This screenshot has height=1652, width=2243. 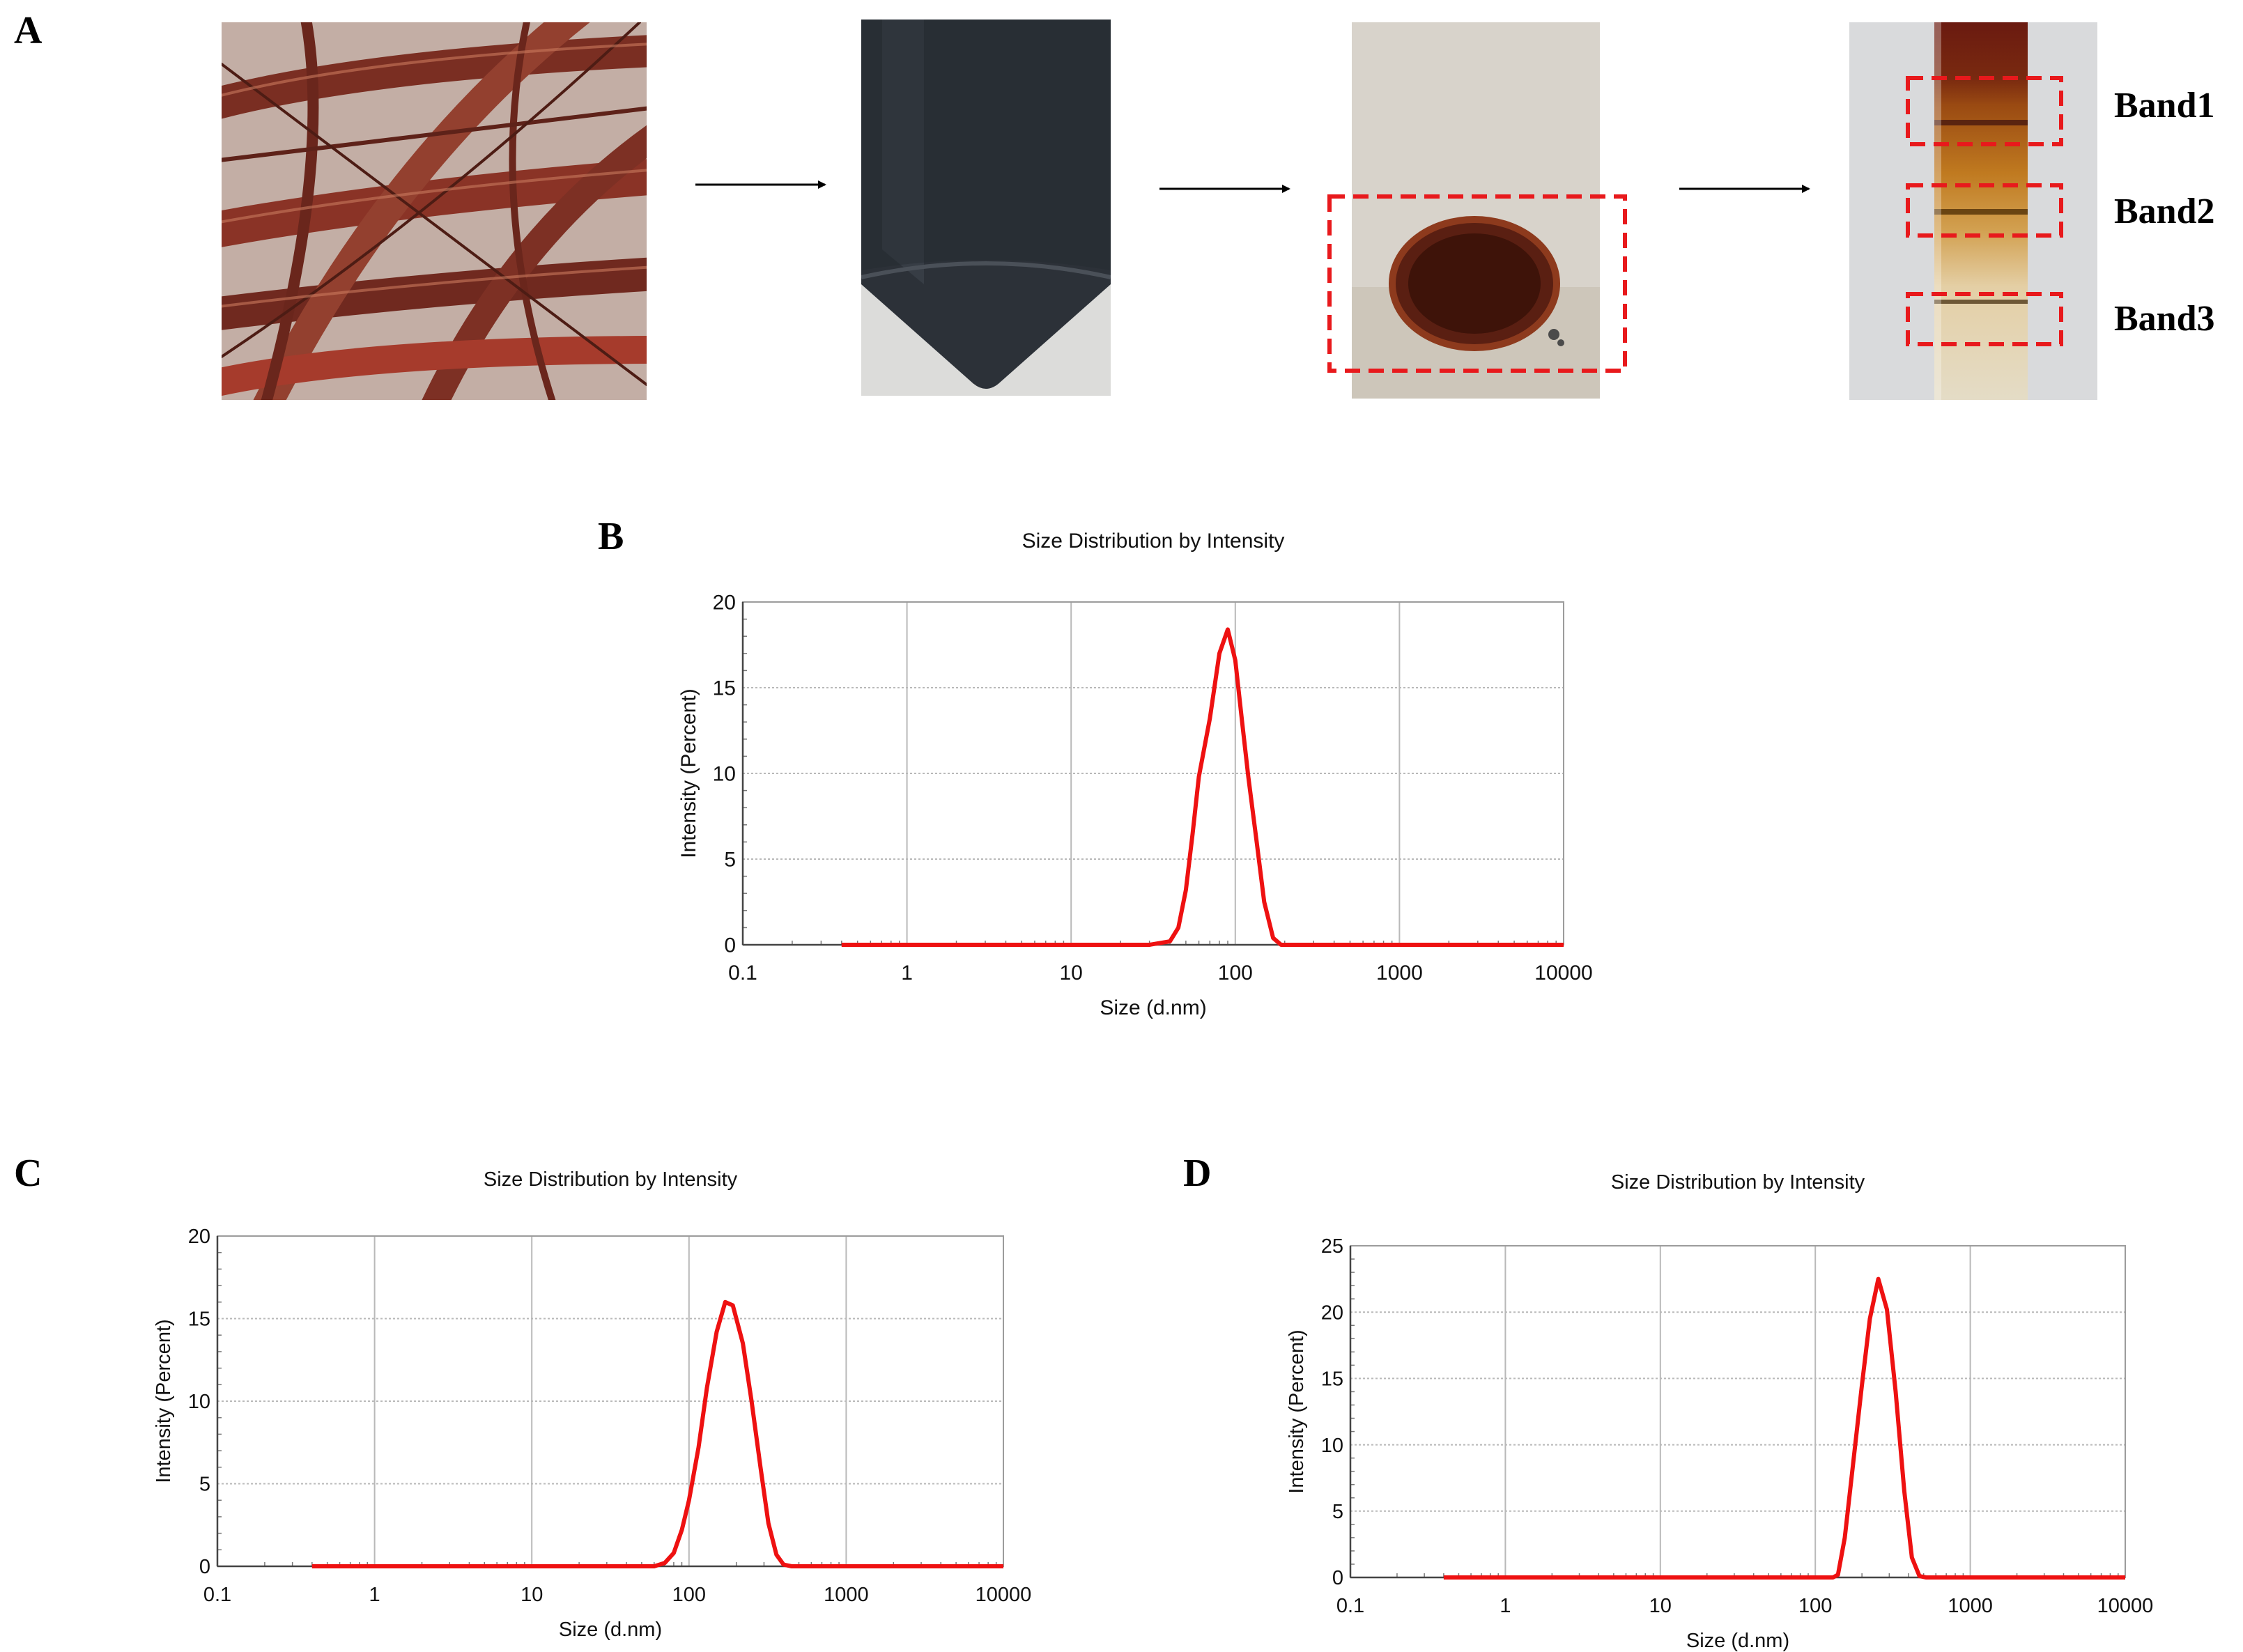 What do you see at coordinates (28, 30) in the screenshot?
I see `panel-label-a: A` at bounding box center [28, 30].